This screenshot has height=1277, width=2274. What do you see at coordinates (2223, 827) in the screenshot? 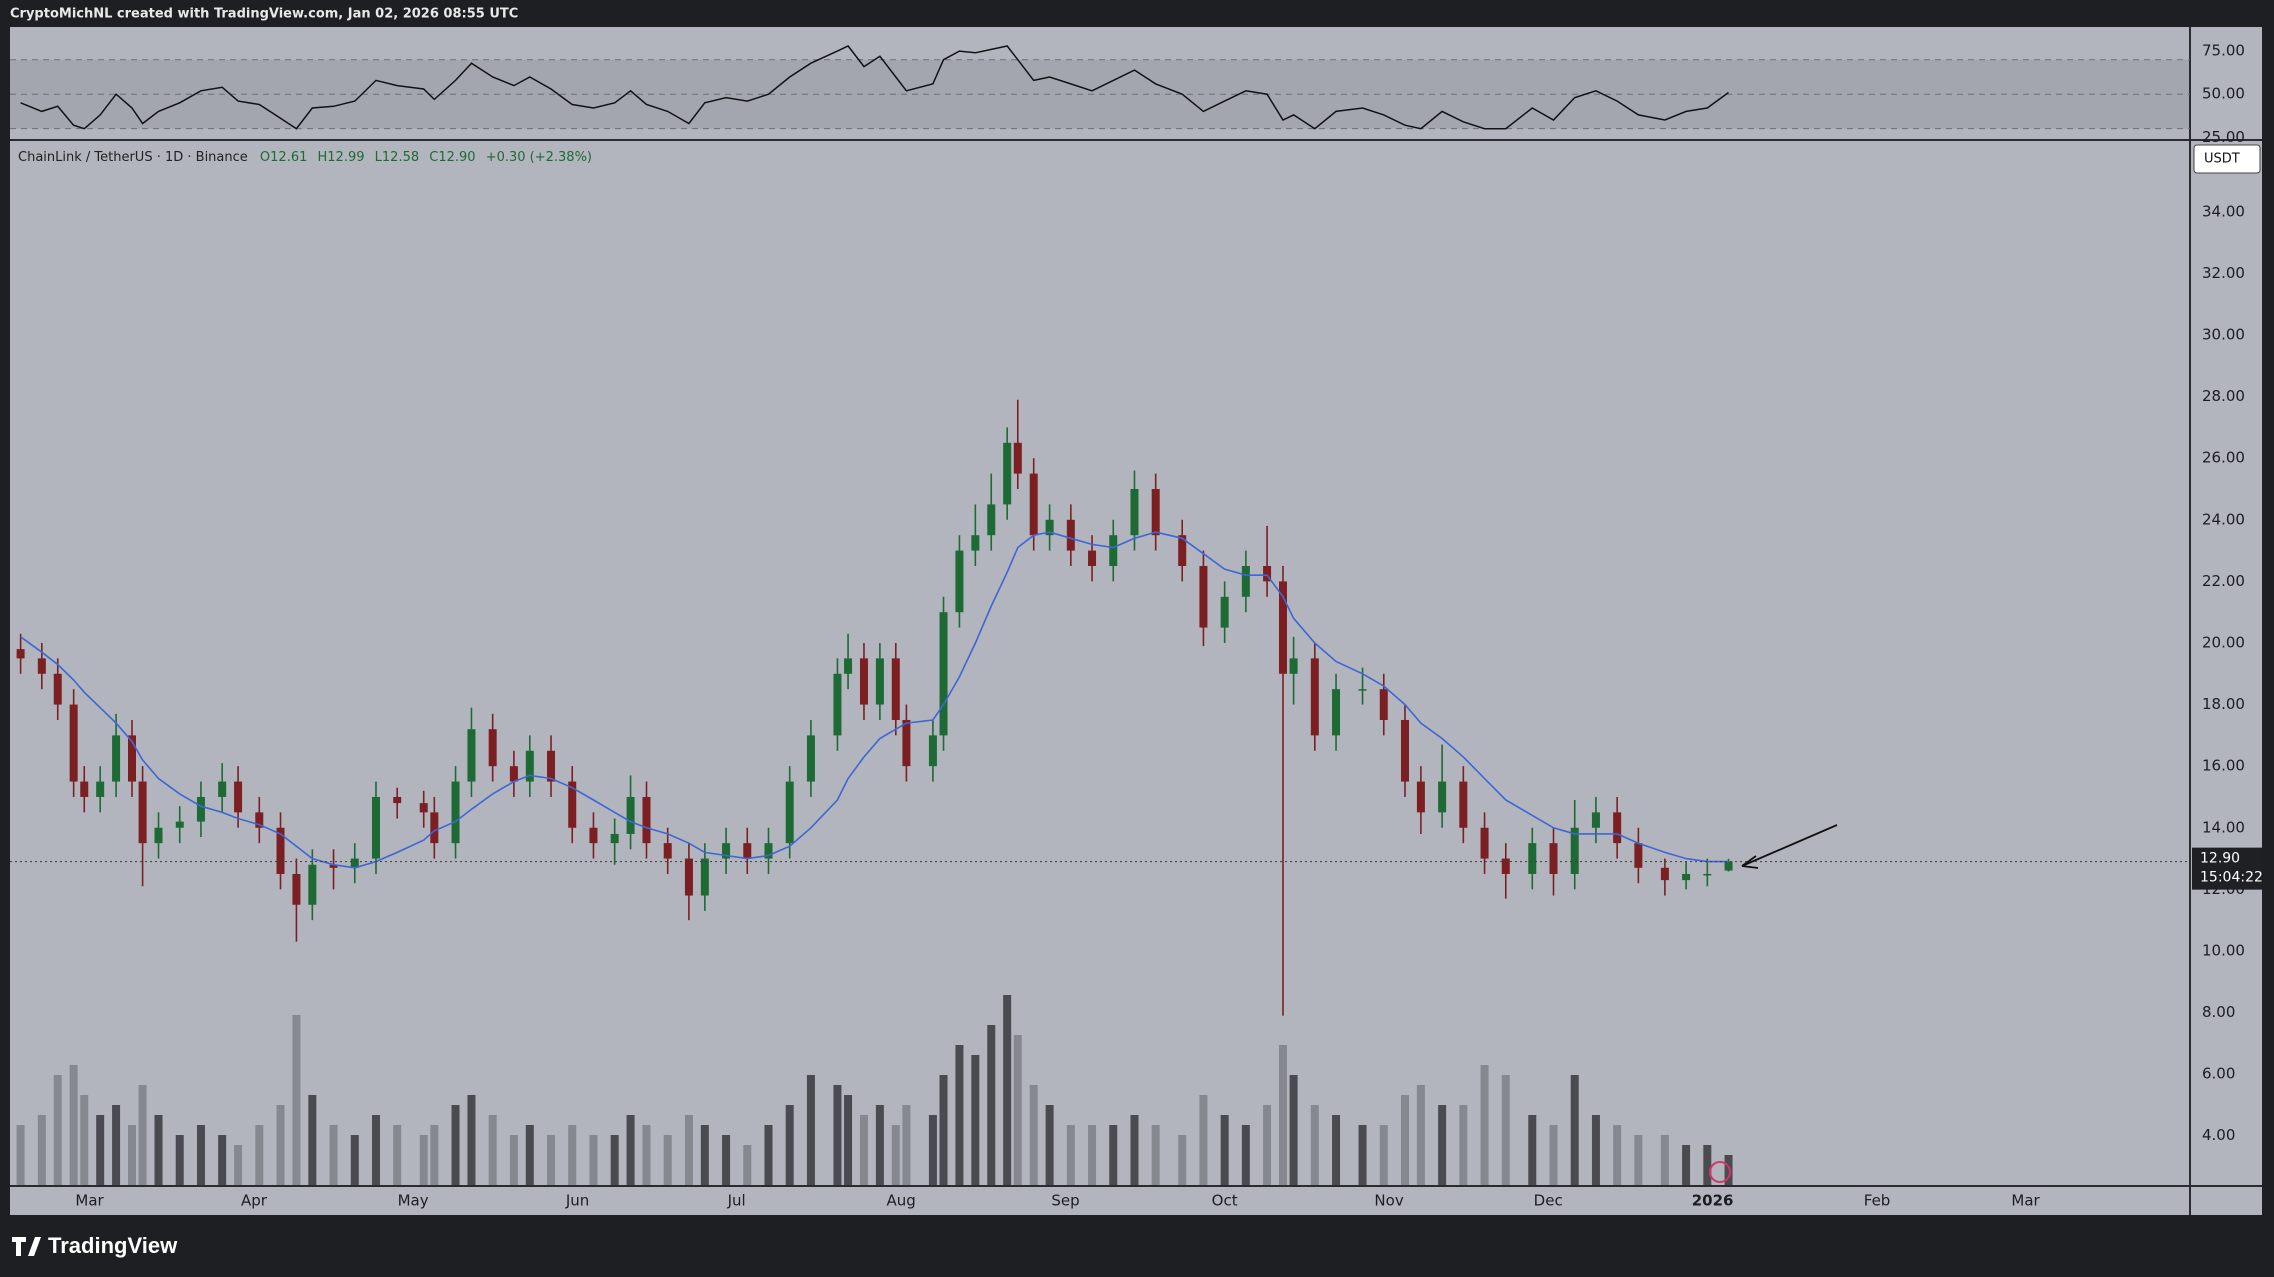
I see `price-tick-label: 14.00` at bounding box center [2223, 827].